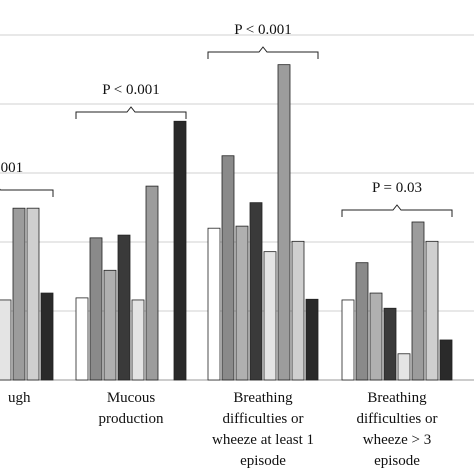 The width and height of the screenshot is (474, 474). I want to click on annotation: .001, so click(12, 168).